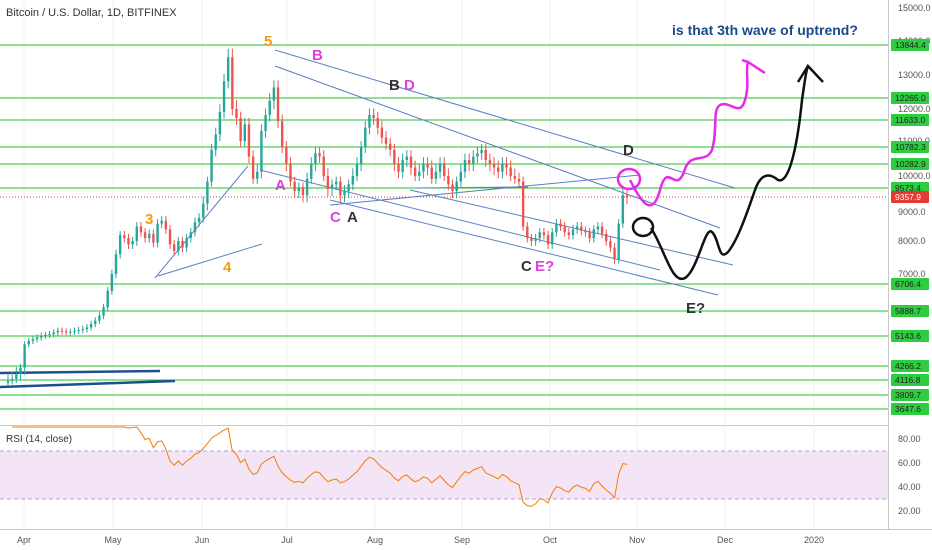 Image resolution: width=932 pixels, height=550 pixels. Describe the element at coordinates (909, 463) in the screenshot. I see `rsi-tick-label: 60.00` at that location.